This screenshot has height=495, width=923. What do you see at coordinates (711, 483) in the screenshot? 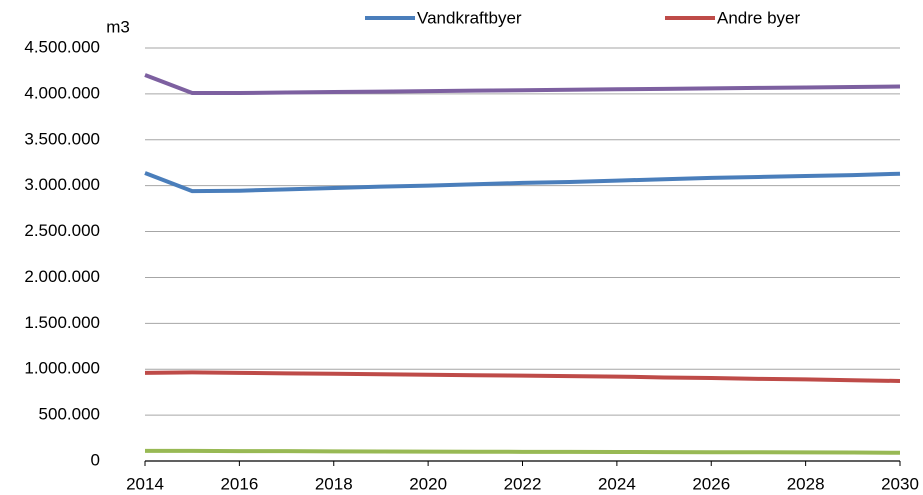
I see `x-tick-label: 2026` at bounding box center [711, 483].